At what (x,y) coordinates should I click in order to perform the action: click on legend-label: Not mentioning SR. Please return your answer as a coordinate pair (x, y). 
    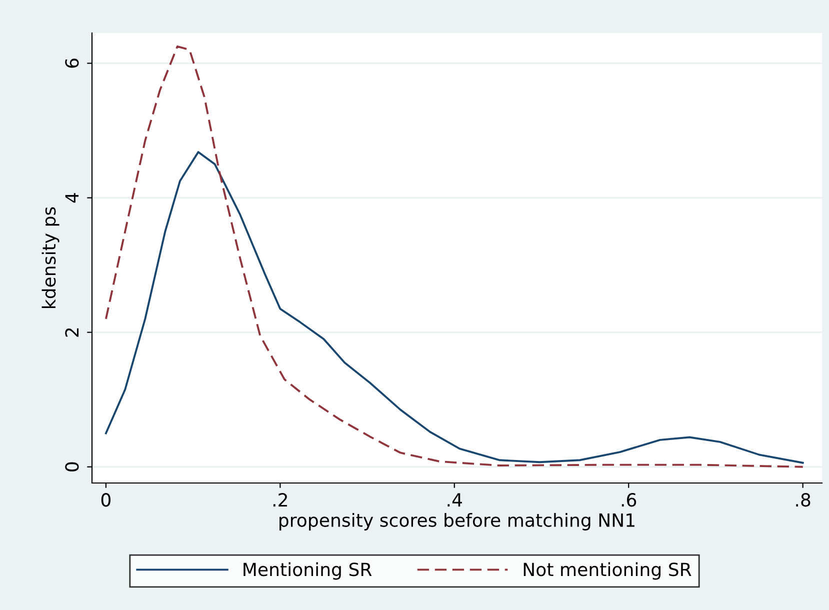
    Looking at the image, I should click on (608, 571).